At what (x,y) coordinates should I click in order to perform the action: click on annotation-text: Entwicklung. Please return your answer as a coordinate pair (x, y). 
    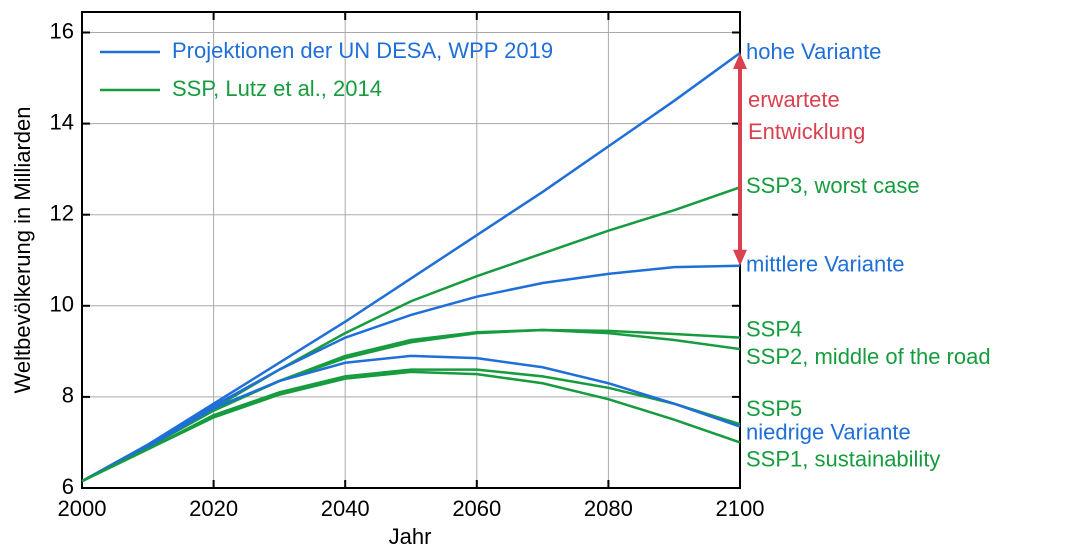
    Looking at the image, I should click on (806, 131).